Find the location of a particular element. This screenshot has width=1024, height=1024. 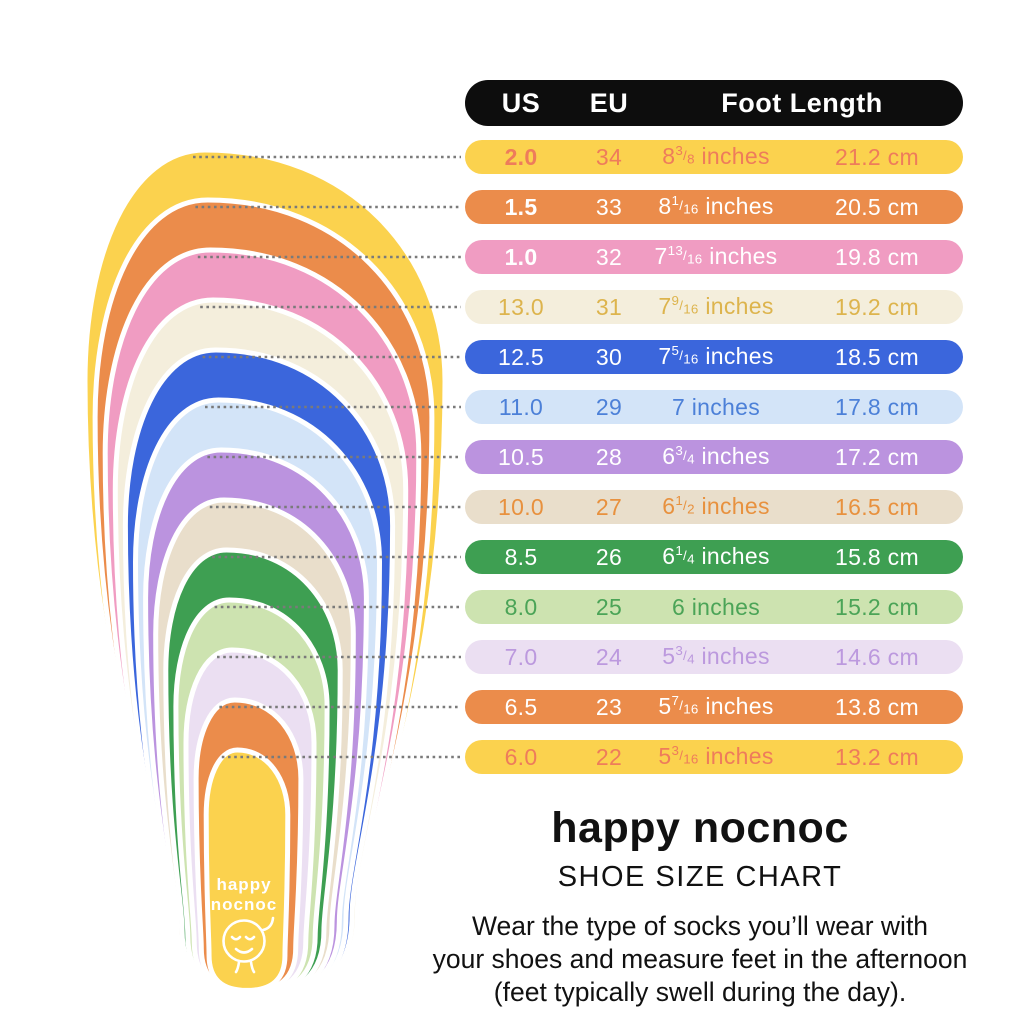

size-row-6.0: 6.0 22 53/16 inches 13.2 cm is located at coordinates (714, 757).